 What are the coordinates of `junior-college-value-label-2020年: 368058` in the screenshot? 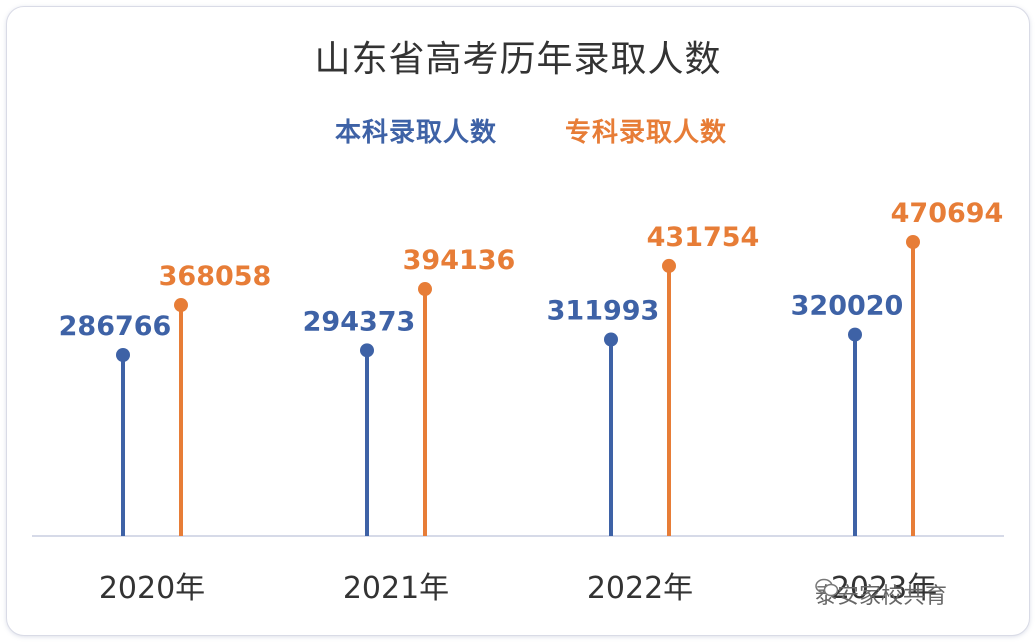 It's located at (215, 276).